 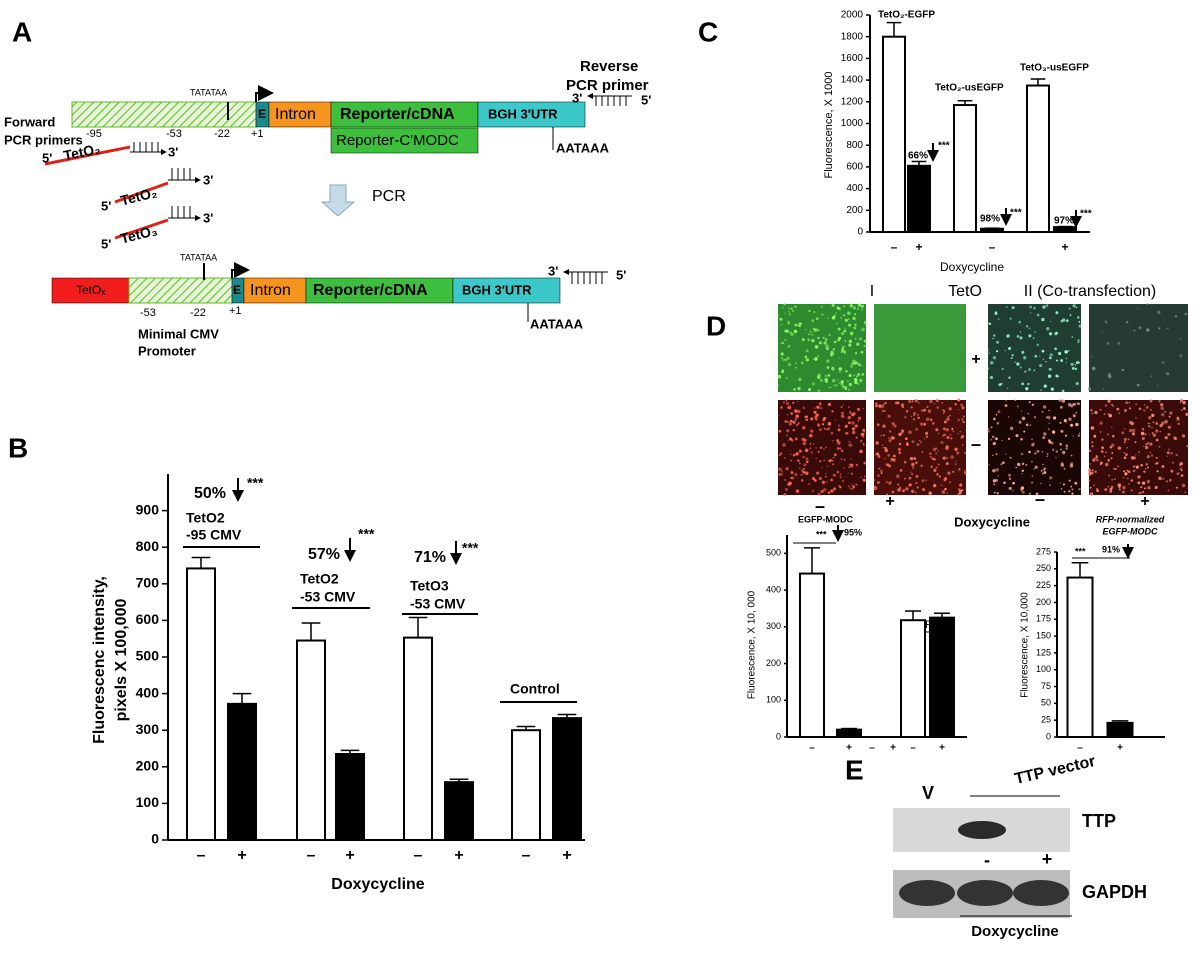 I want to click on position-label: -95, so click(x=94, y=134).